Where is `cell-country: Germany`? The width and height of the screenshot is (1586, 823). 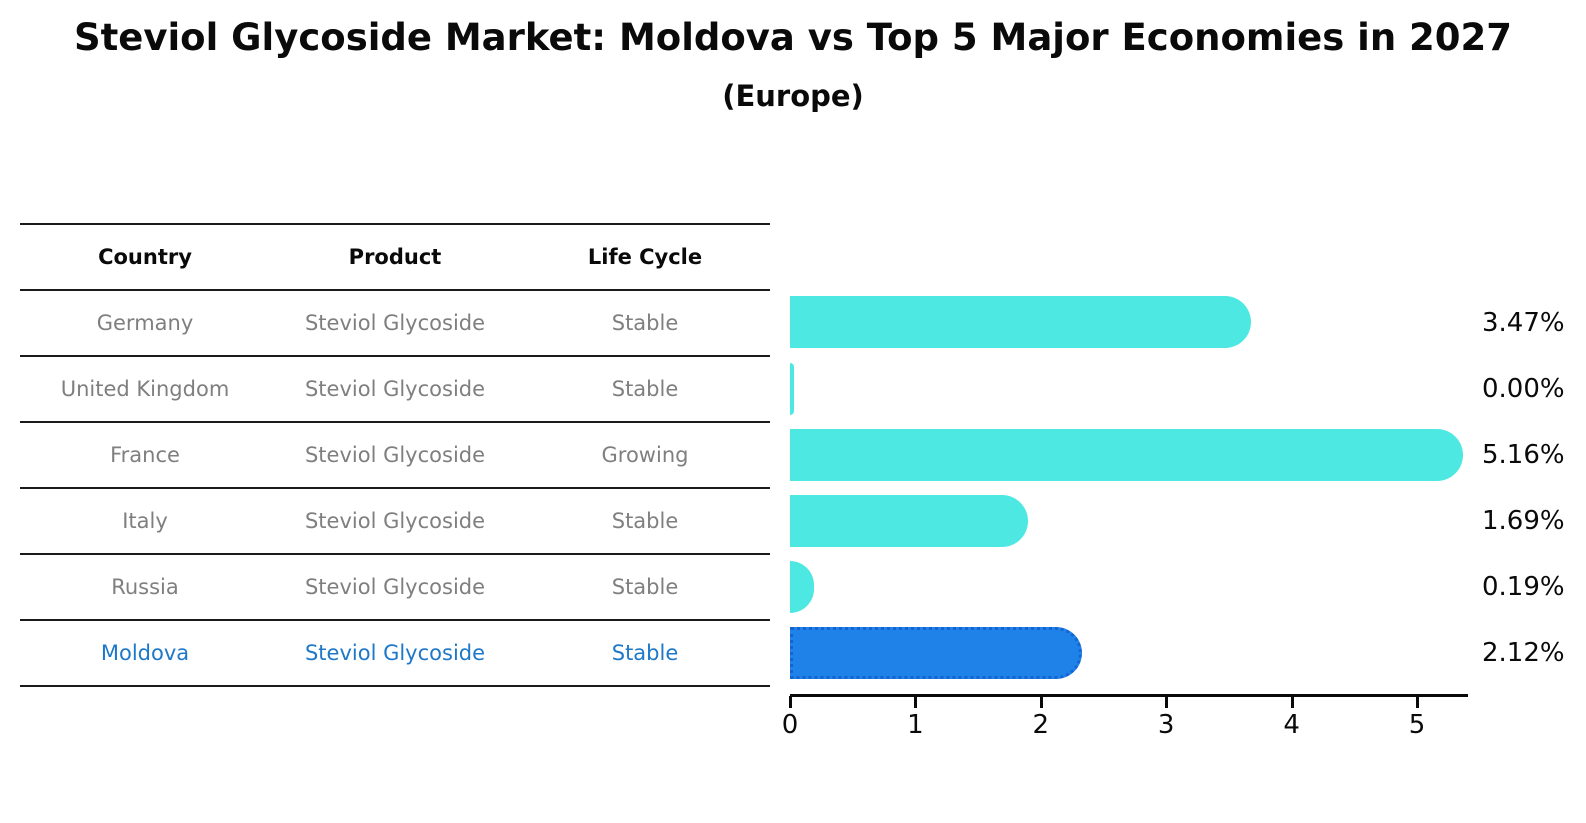 cell-country: Germany is located at coordinates (145, 323).